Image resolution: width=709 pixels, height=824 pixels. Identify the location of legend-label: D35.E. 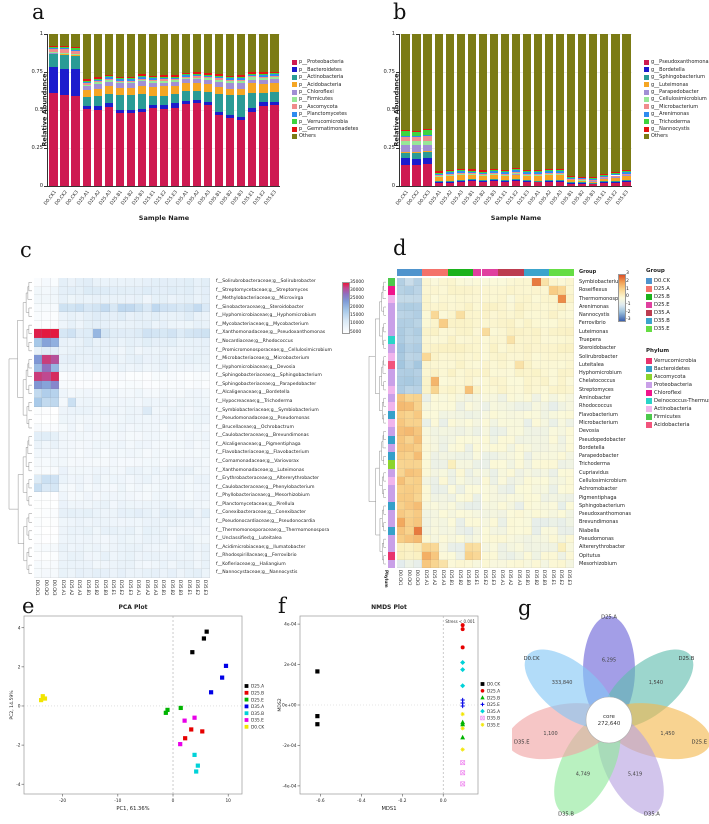
(257, 721).